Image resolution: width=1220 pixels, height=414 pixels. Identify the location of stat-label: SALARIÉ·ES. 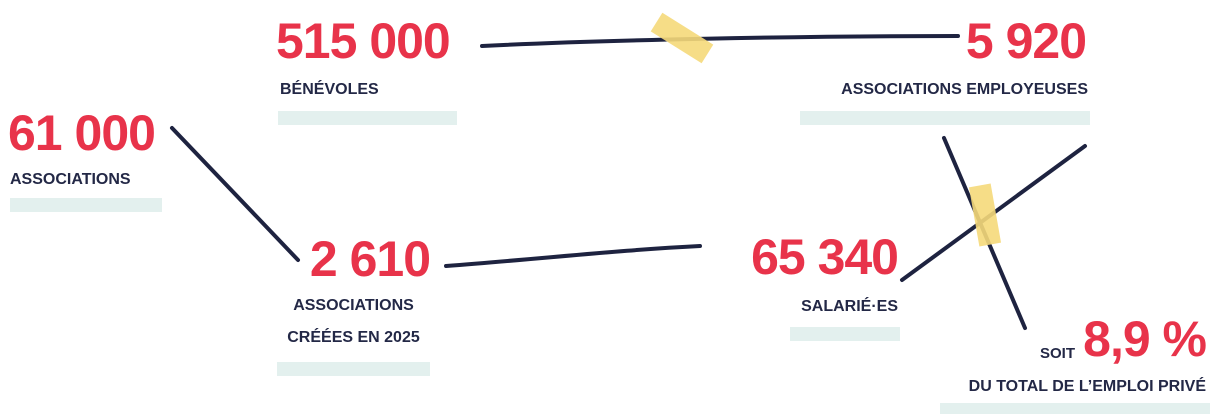
(849, 306).